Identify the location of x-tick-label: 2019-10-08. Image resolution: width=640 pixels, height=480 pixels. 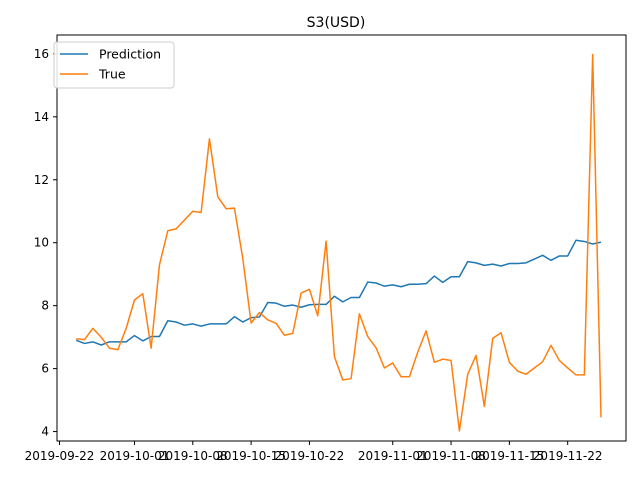
(193, 456).